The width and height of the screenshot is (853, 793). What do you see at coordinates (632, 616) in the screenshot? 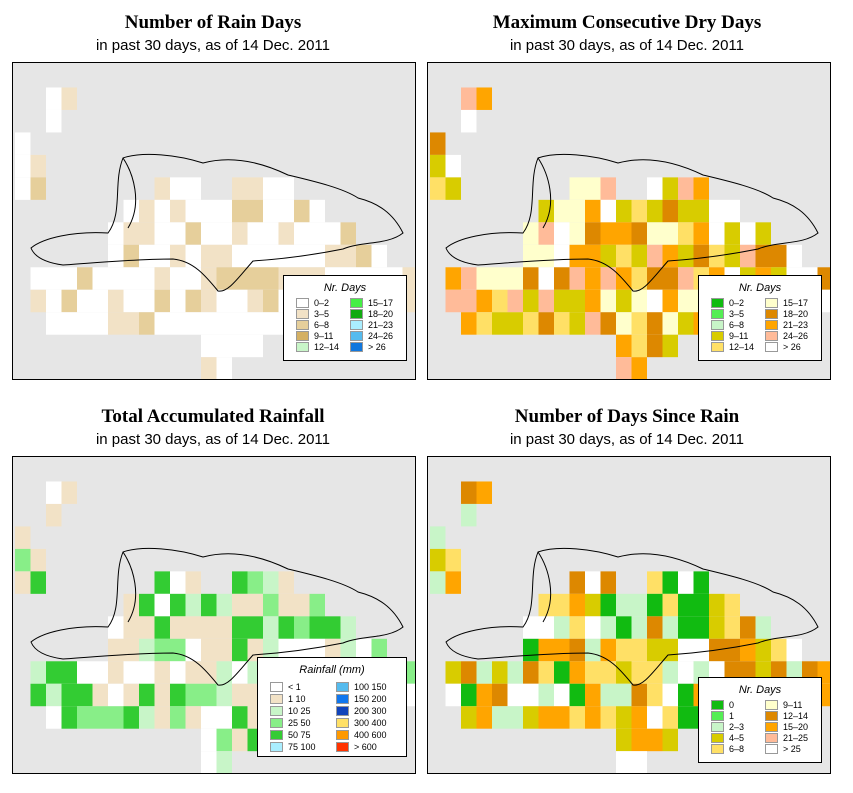
I see `island-outline` at bounding box center [632, 616].